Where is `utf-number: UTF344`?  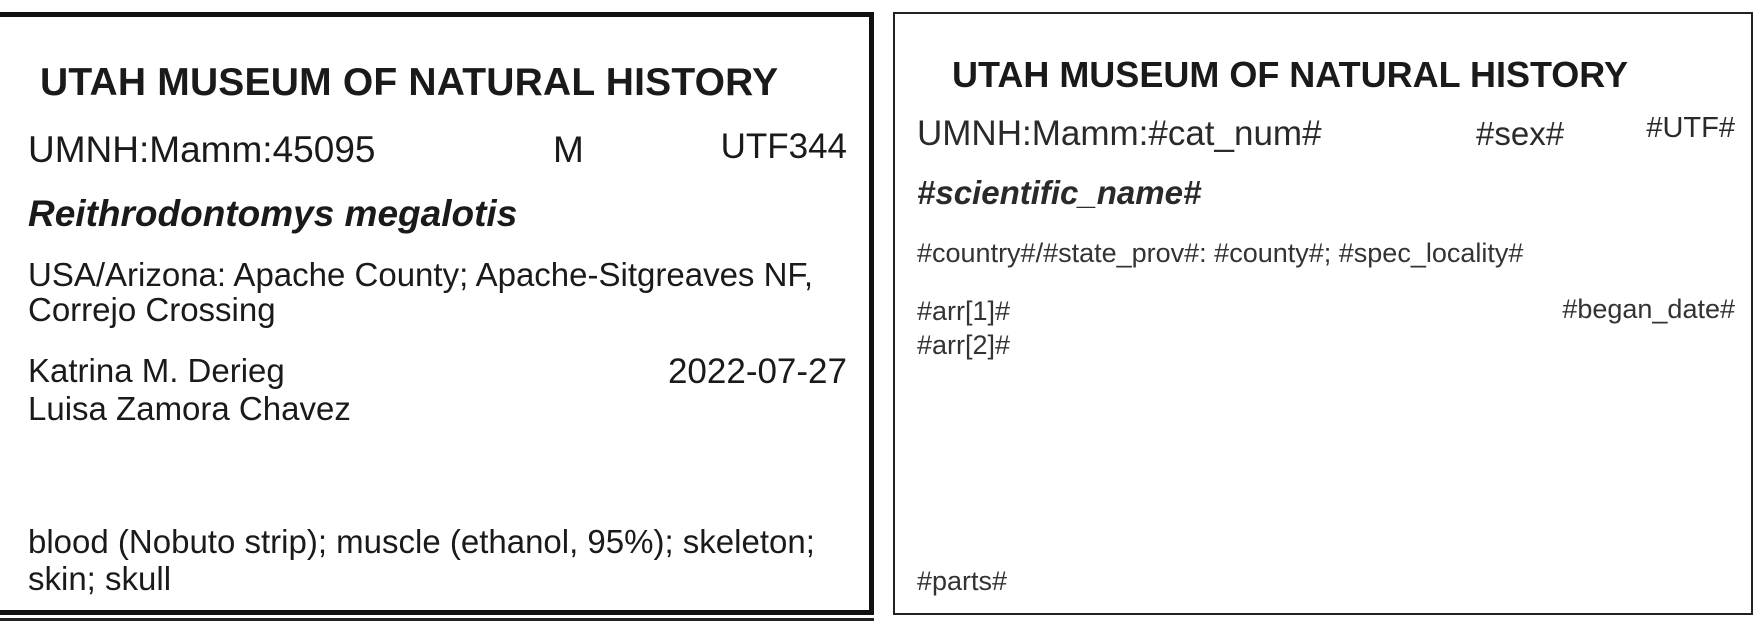 utf-number: UTF344 is located at coordinates (783, 146).